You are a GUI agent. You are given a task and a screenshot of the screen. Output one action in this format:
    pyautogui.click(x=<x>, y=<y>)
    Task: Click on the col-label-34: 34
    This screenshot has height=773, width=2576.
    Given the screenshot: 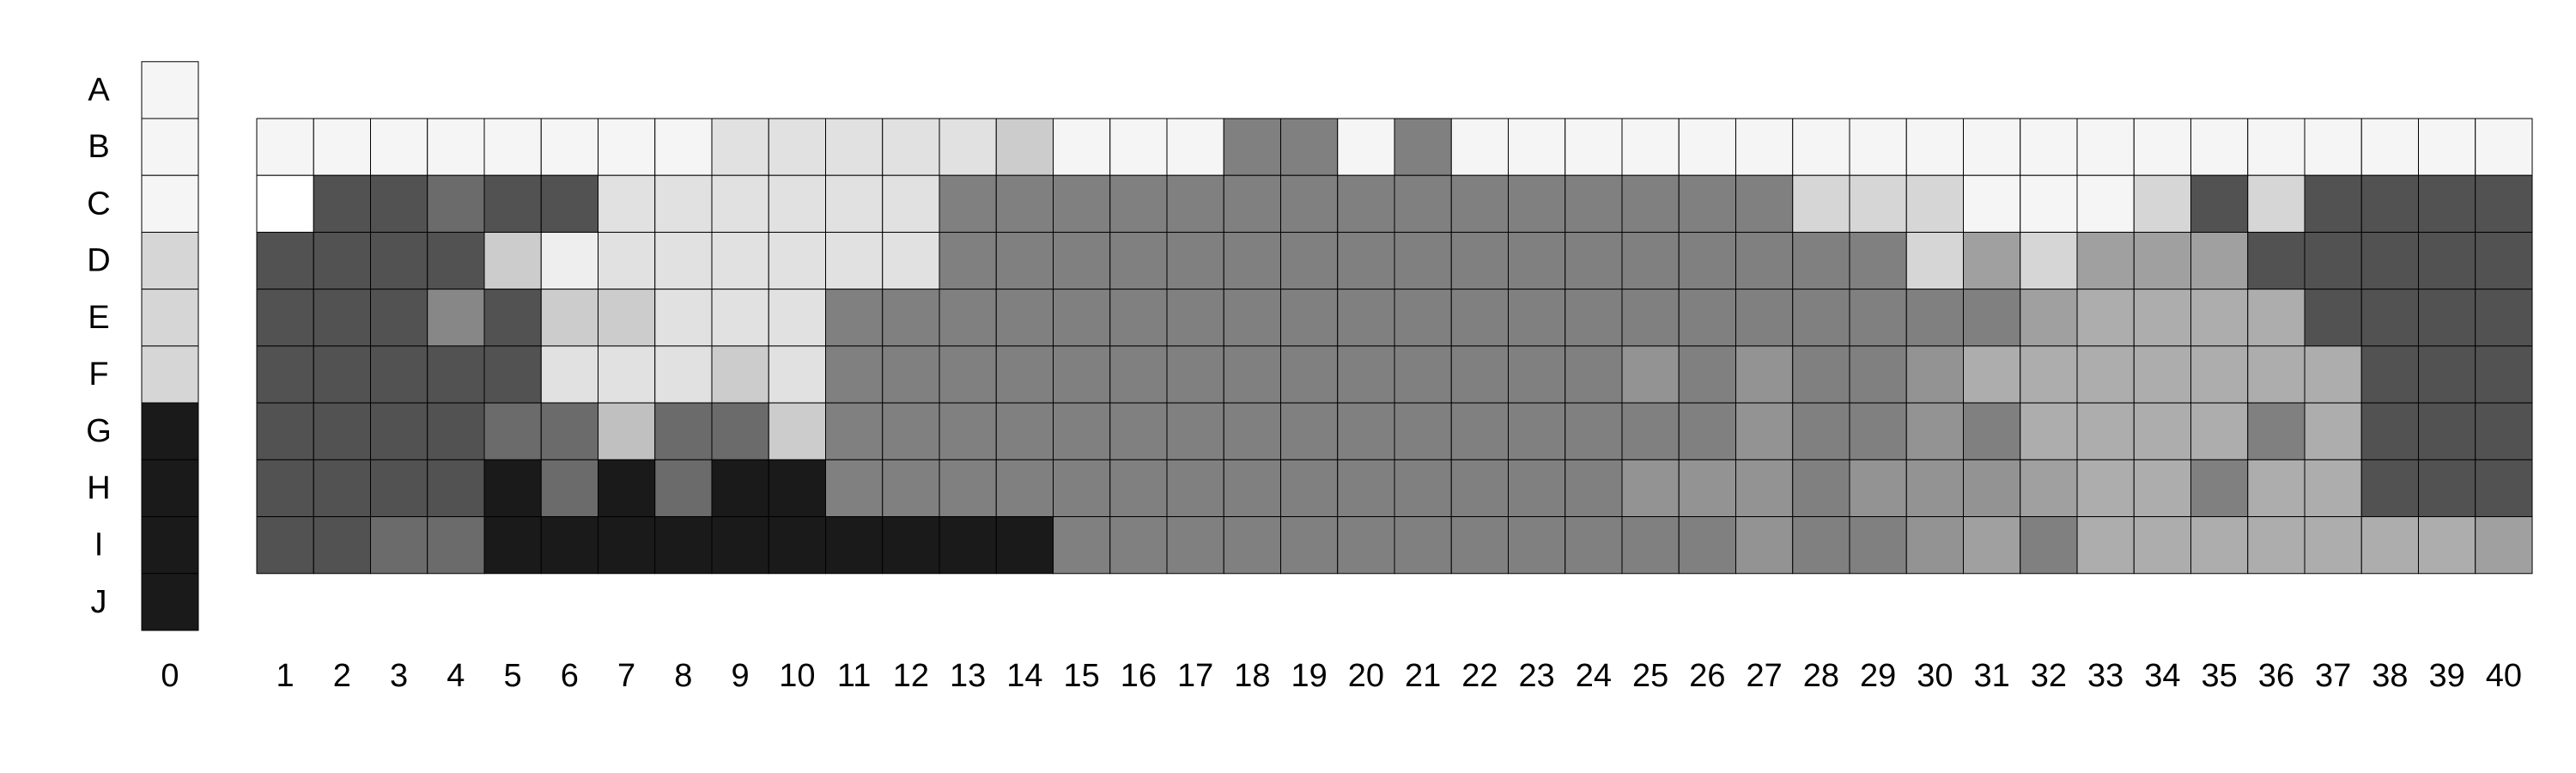 What is the action you would take?
    pyautogui.click(x=2162, y=676)
    